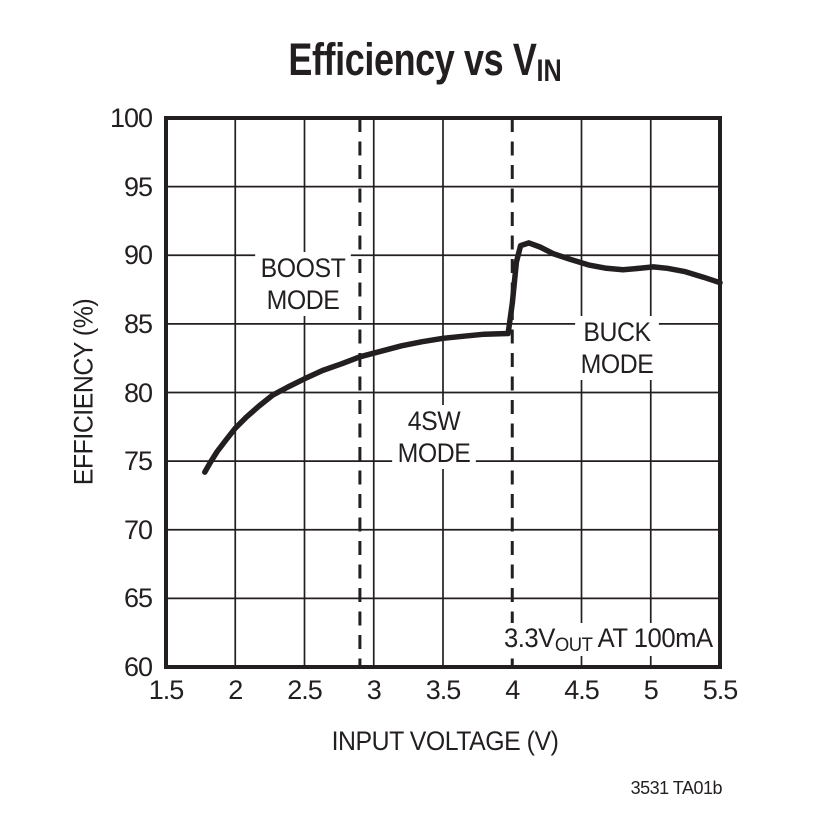  I want to click on chart-title-subscript: IN, so click(549, 69).